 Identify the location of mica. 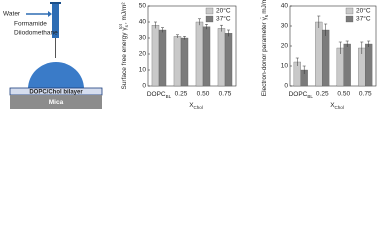
(56, 102).